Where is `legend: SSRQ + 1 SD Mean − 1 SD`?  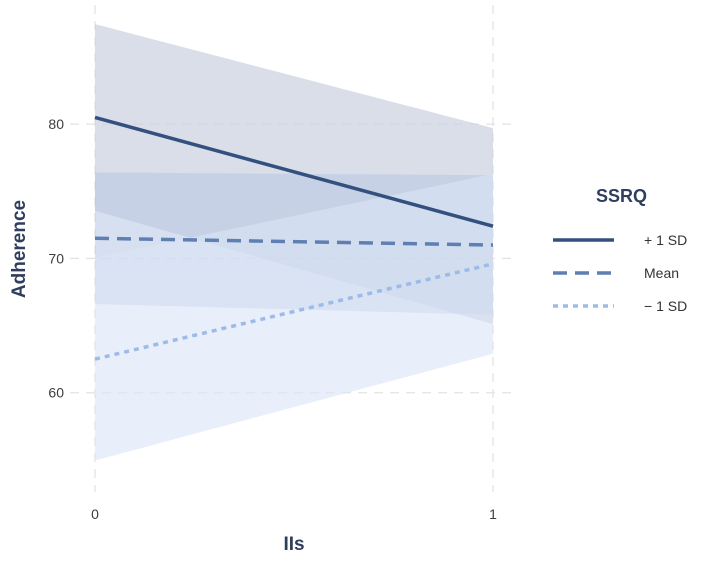
legend: SSRQ + 1 SD Mean − 1 SD is located at coordinates (620, 250).